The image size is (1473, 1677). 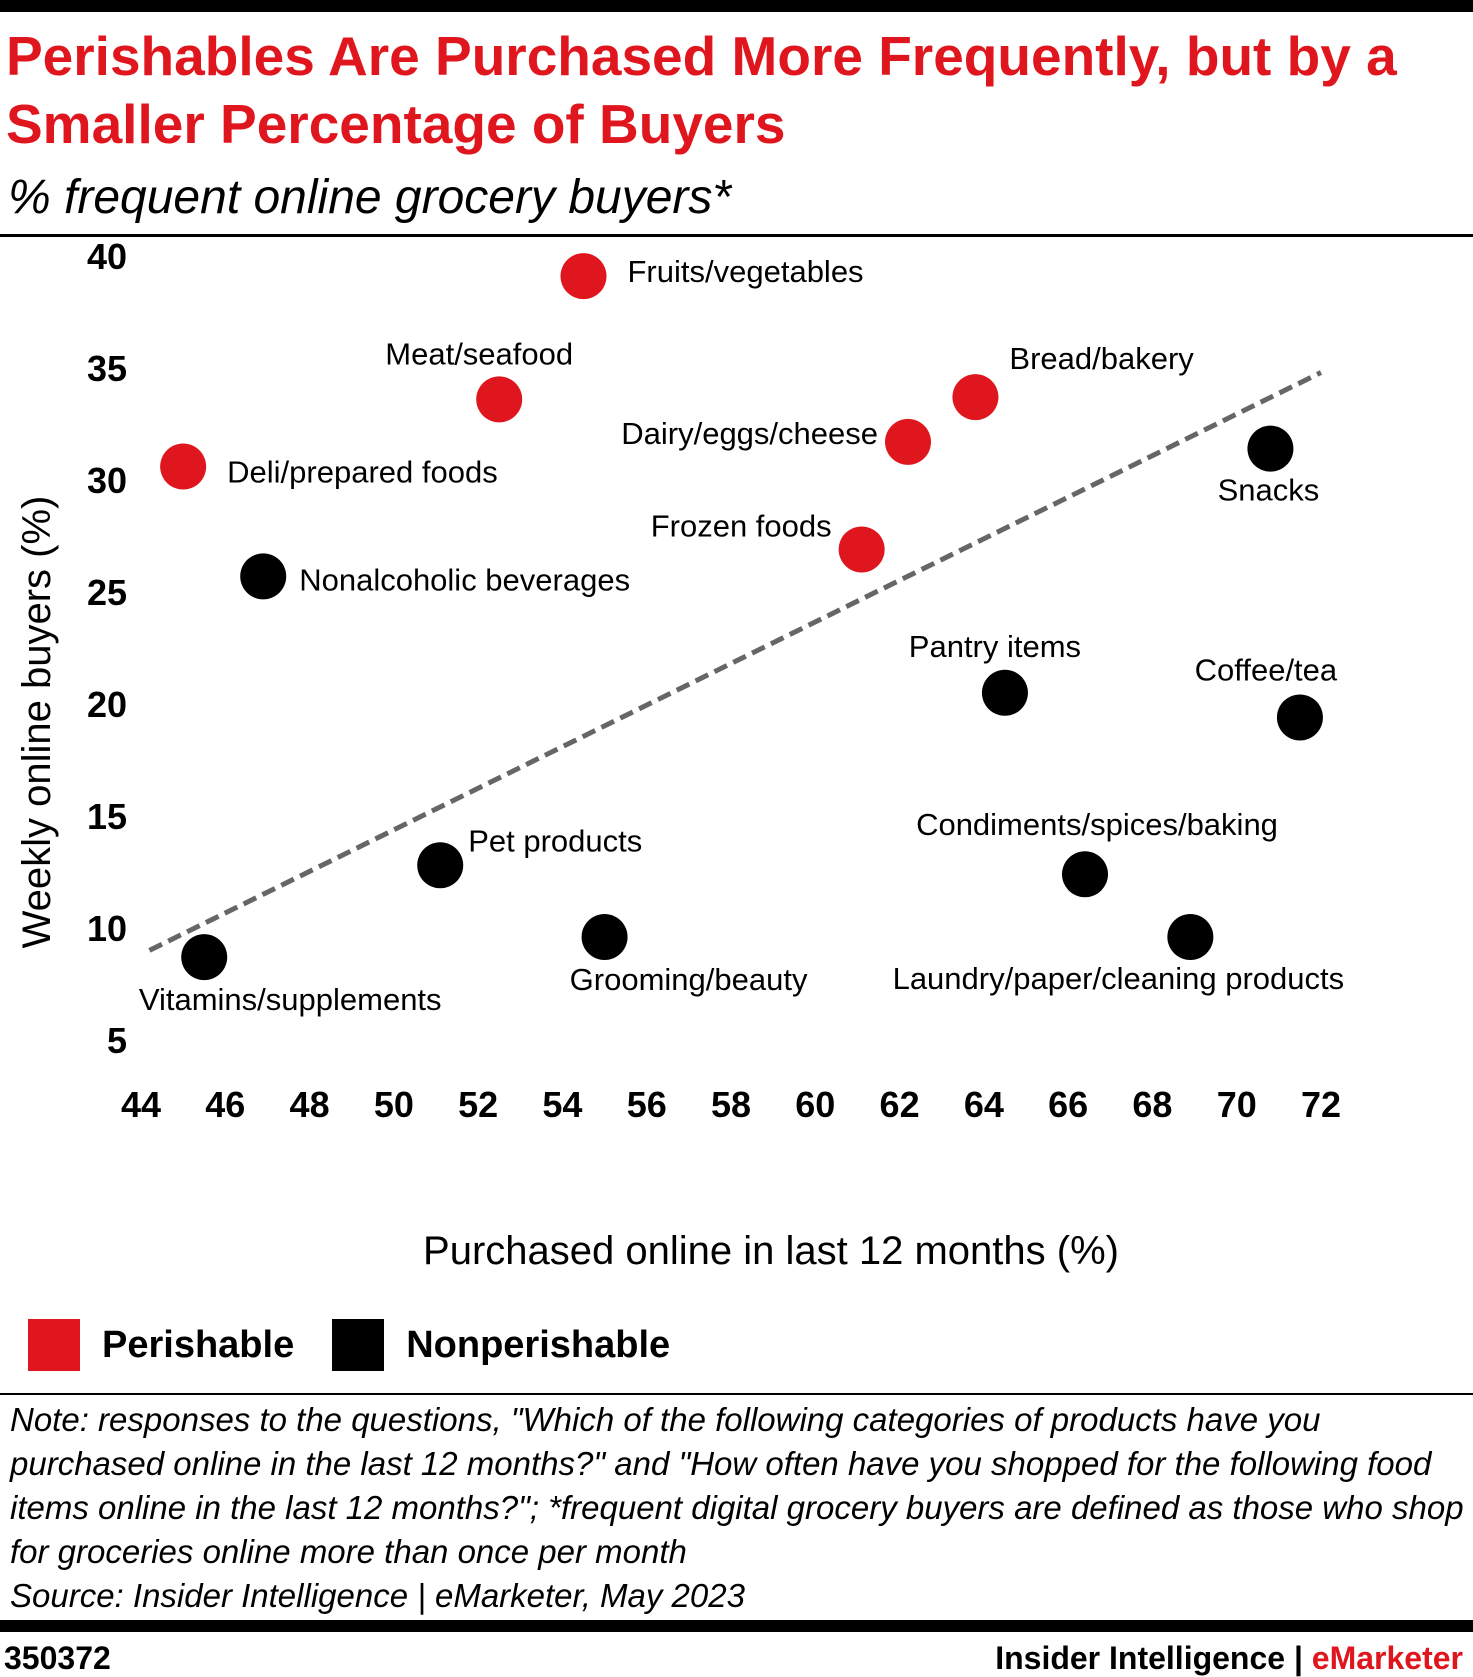 I want to click on point-label-condiments-spices-baking: Condiments/spices/baking, so click(x=1097, y=824).